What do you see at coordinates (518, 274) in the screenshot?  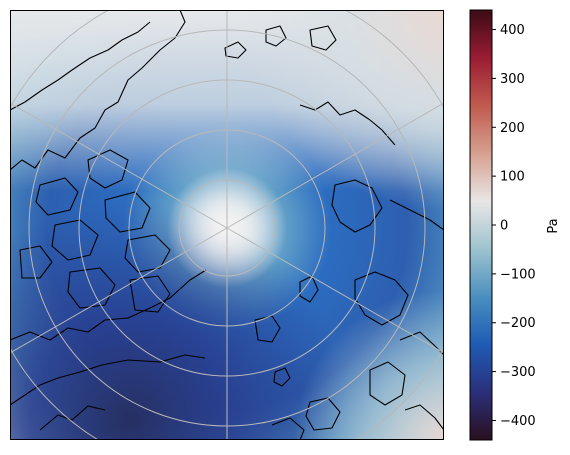 I see `colorbar-tick-label: −100` at bounding box center [518, 274].